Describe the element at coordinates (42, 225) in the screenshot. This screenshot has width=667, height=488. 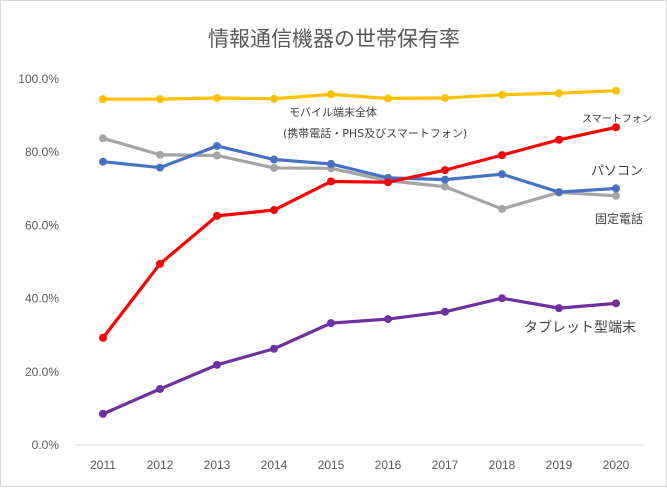
I see `y-tick-label: 60.0%` at that location.